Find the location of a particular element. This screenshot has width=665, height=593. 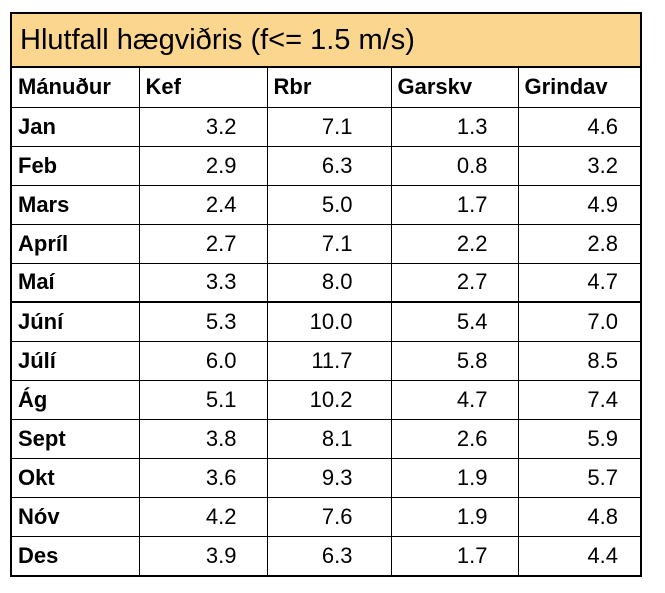

cell-month: Júní is located at coordinates (76, 321).